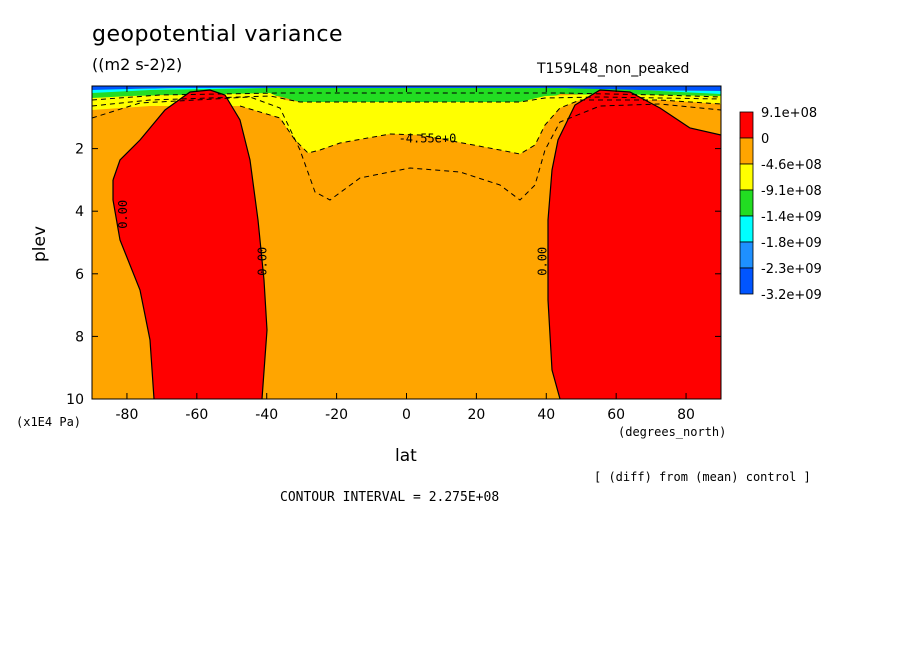 Image resolution: width=904 pixels, height=654 pixels. Describe the element at coordinates (791, 269) in the screenshot. I see `legend-level-label: -2.3e+09` at that location.